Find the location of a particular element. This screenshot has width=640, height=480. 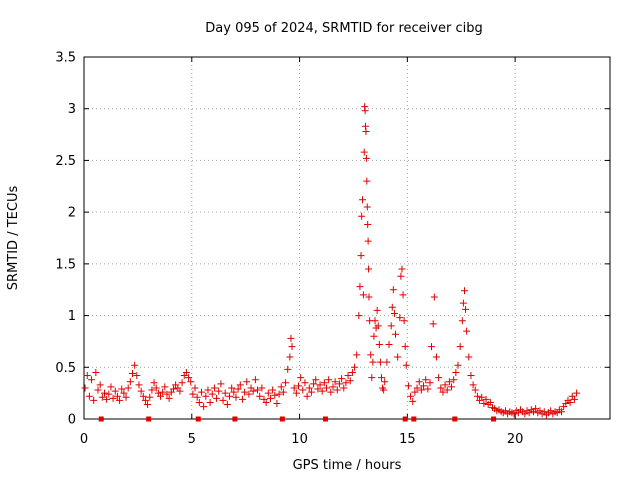

x-tick-label: 20 is located at coordinates (515, 439).